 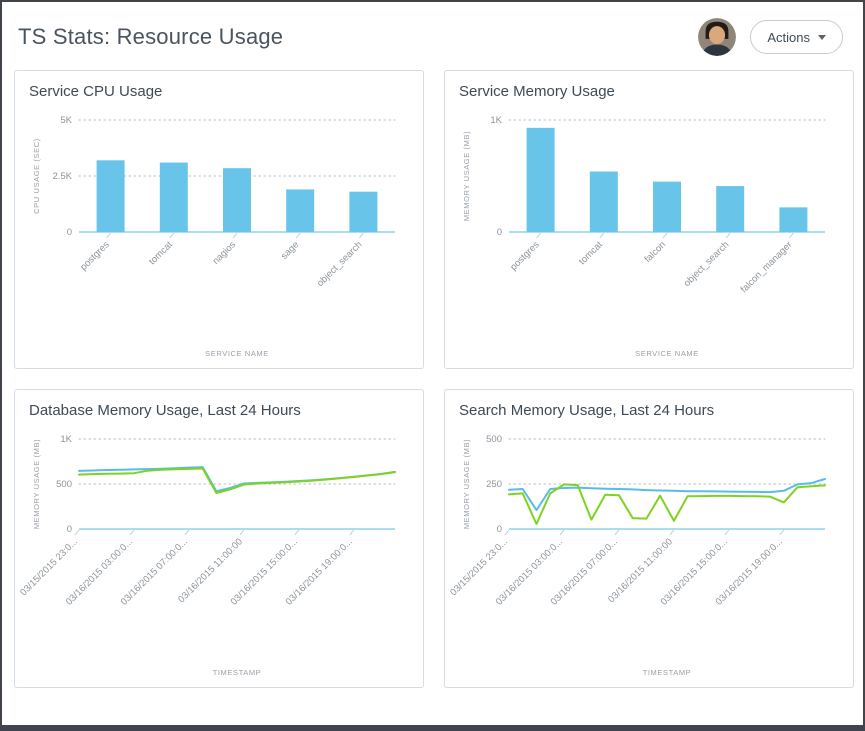 I want to click on svg-text: sage, so click(x=290, y=250).